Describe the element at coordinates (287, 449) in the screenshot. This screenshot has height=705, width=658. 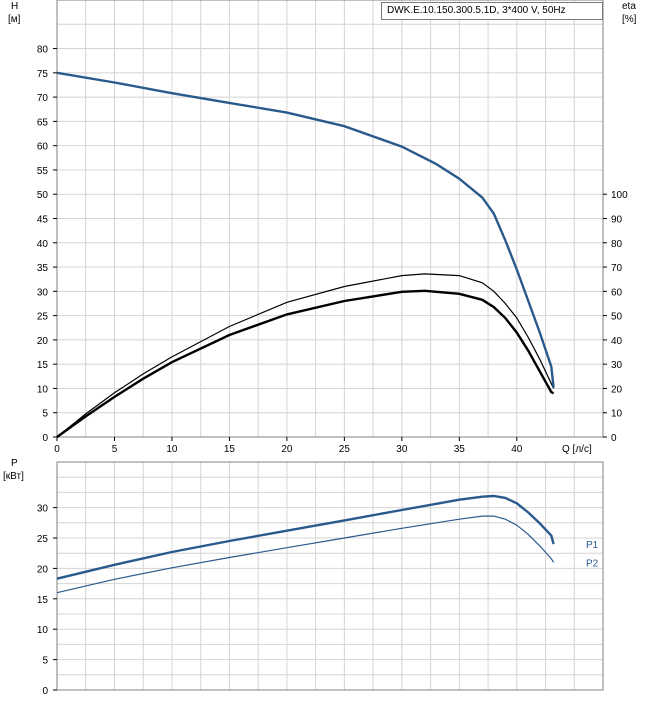
I see `x-tick-label: 20` at that location.